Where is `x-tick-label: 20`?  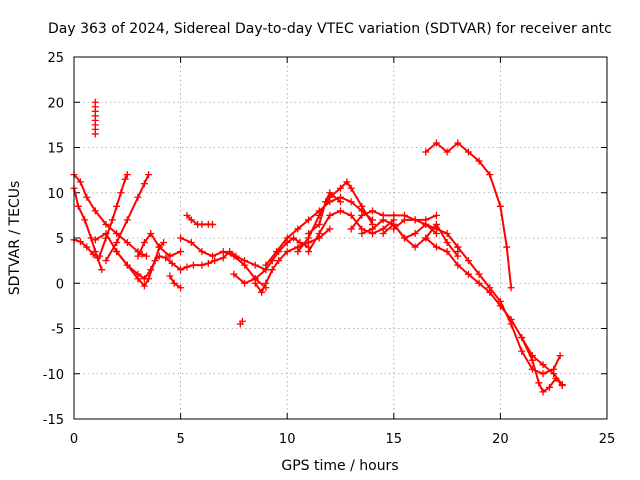
x-tick-label: 20 is located at coordinates (500, 439).